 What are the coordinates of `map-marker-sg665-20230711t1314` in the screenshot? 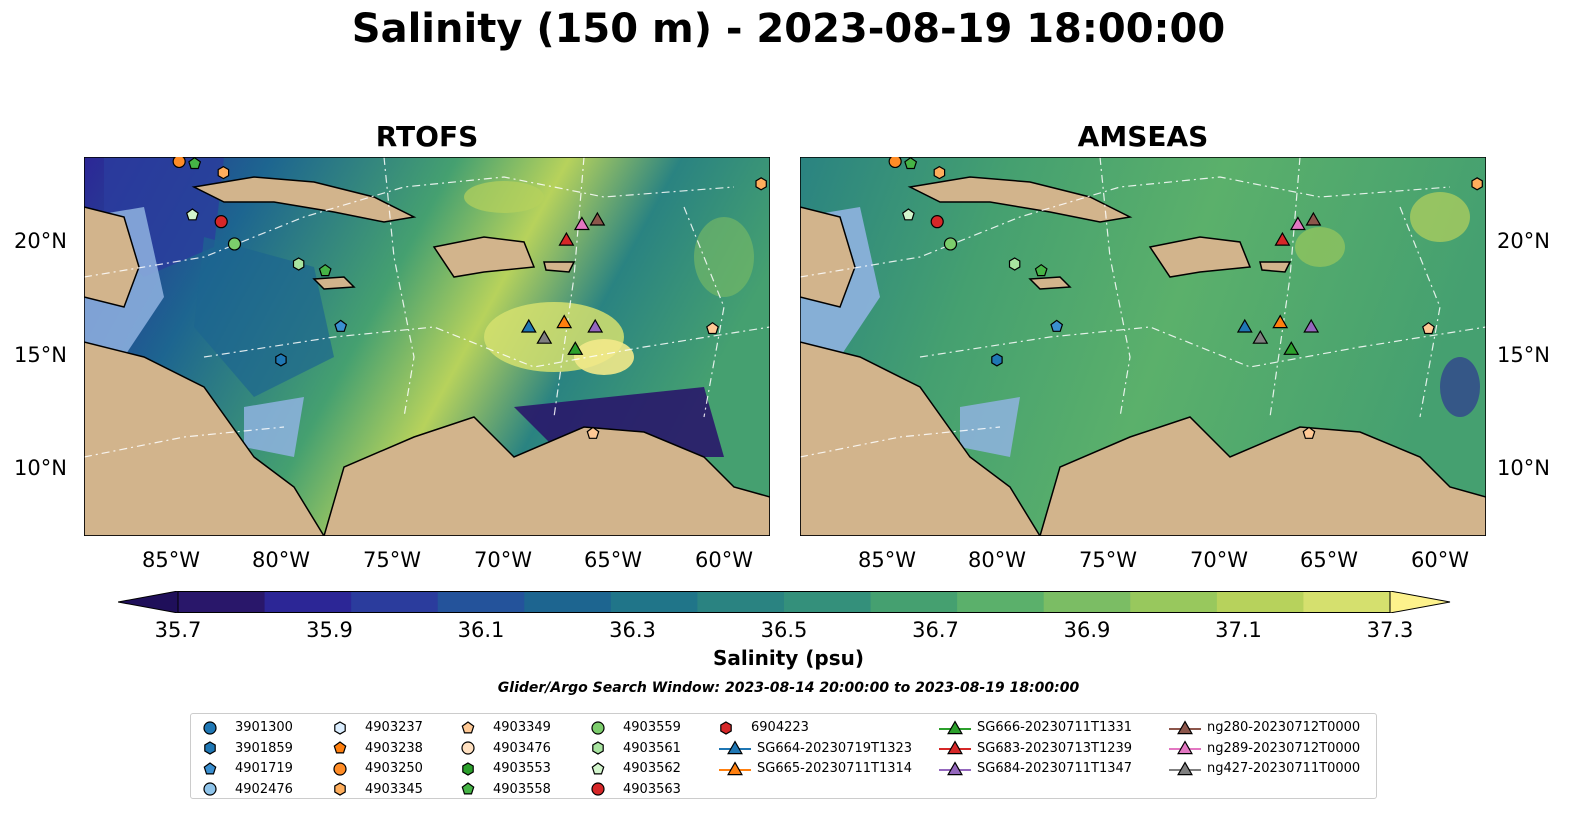 It's located at (564, 321).